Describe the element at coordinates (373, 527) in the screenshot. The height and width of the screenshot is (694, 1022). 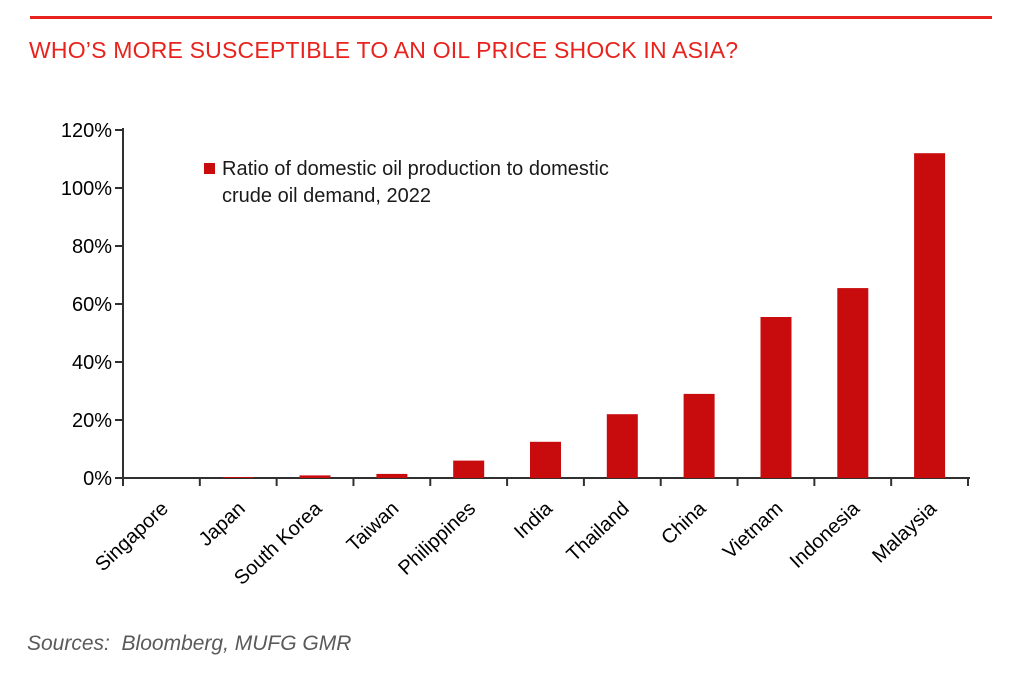
I see `x-category-label: Taiwan` at that location.